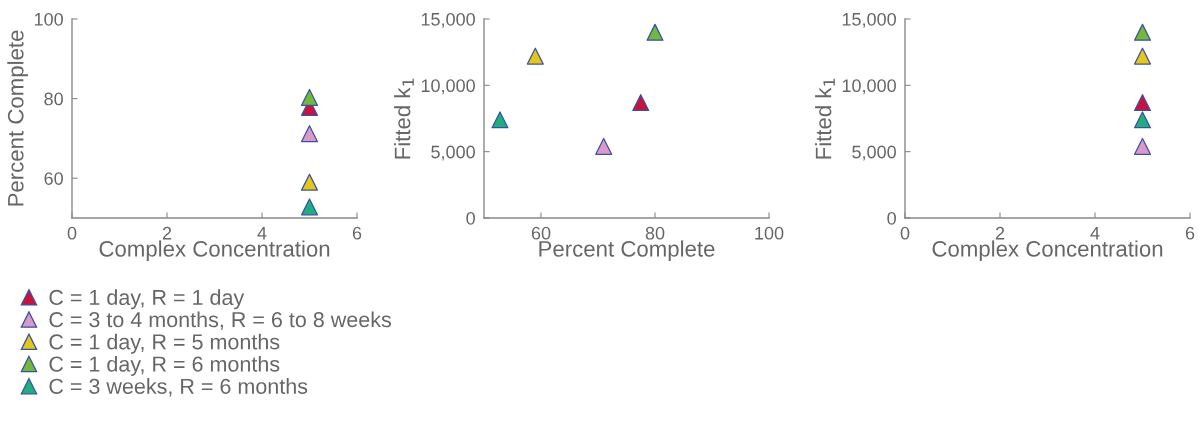 The image size is (1199, 422). I want to click on y-tick-label: 80, so click(53, 99).